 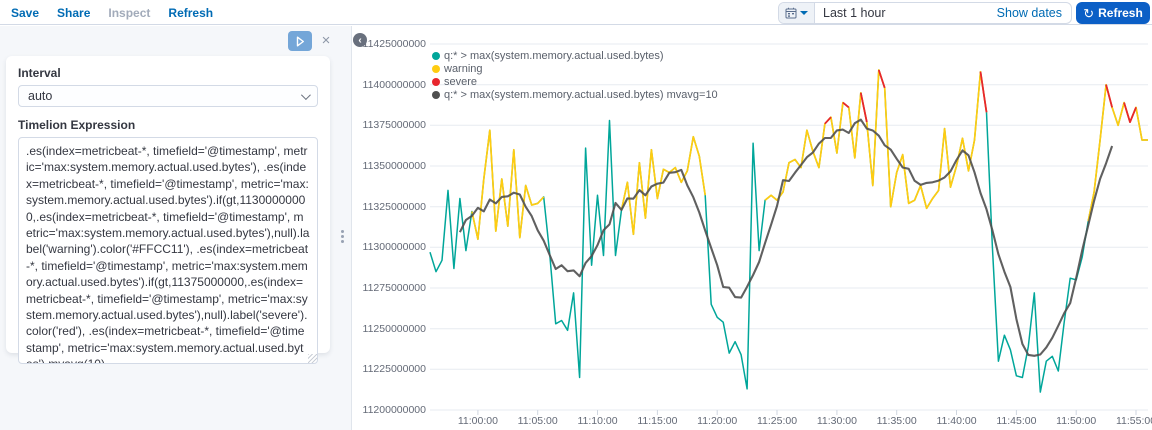 I want to click on refresh-button-label: Refresh, so click(x=1120, y=13).